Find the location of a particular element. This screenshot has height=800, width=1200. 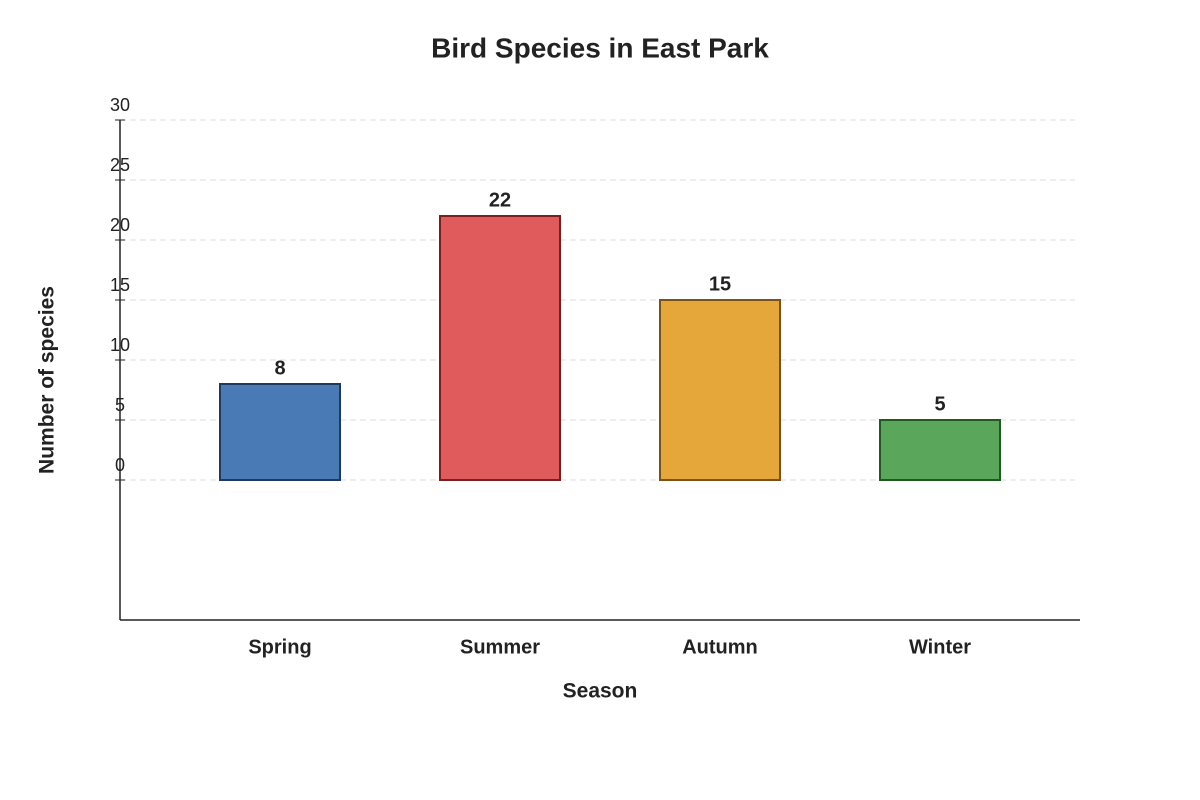

y-tick-label: 20 is located at coordinates (120, 225).